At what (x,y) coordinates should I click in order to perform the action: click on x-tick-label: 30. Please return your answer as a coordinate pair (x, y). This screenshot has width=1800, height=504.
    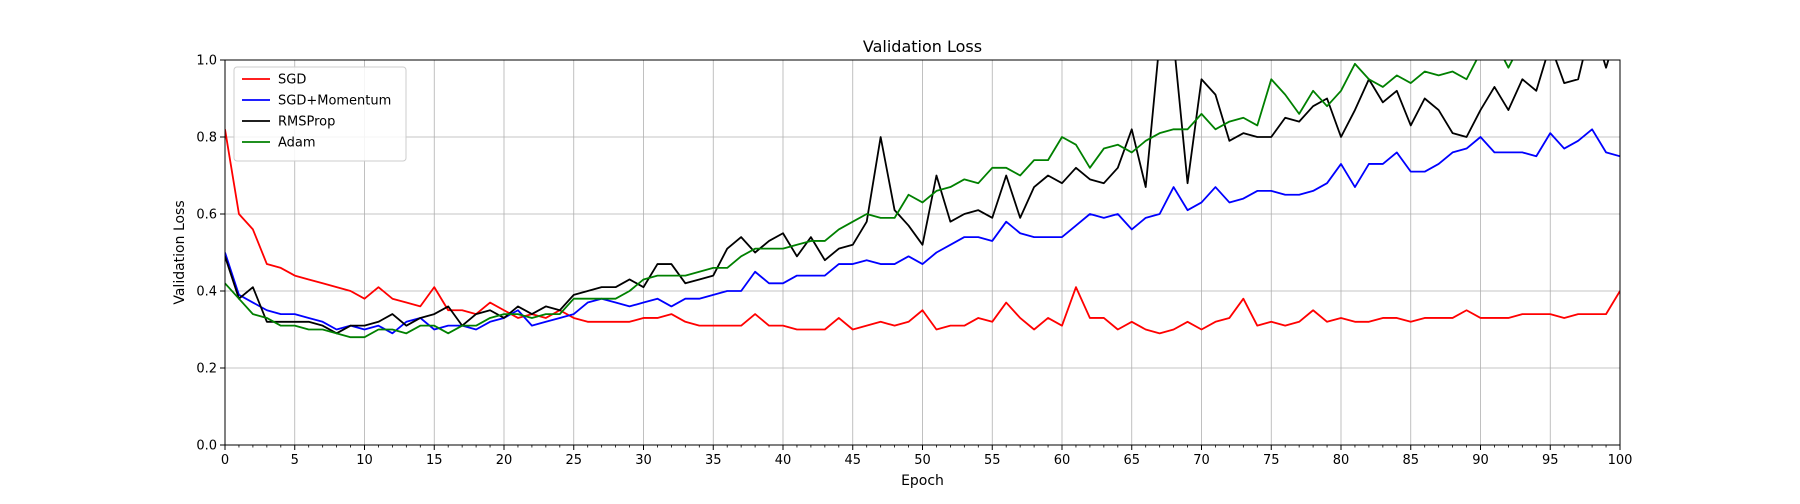
    Looking at the image, I should click on (643, 460).